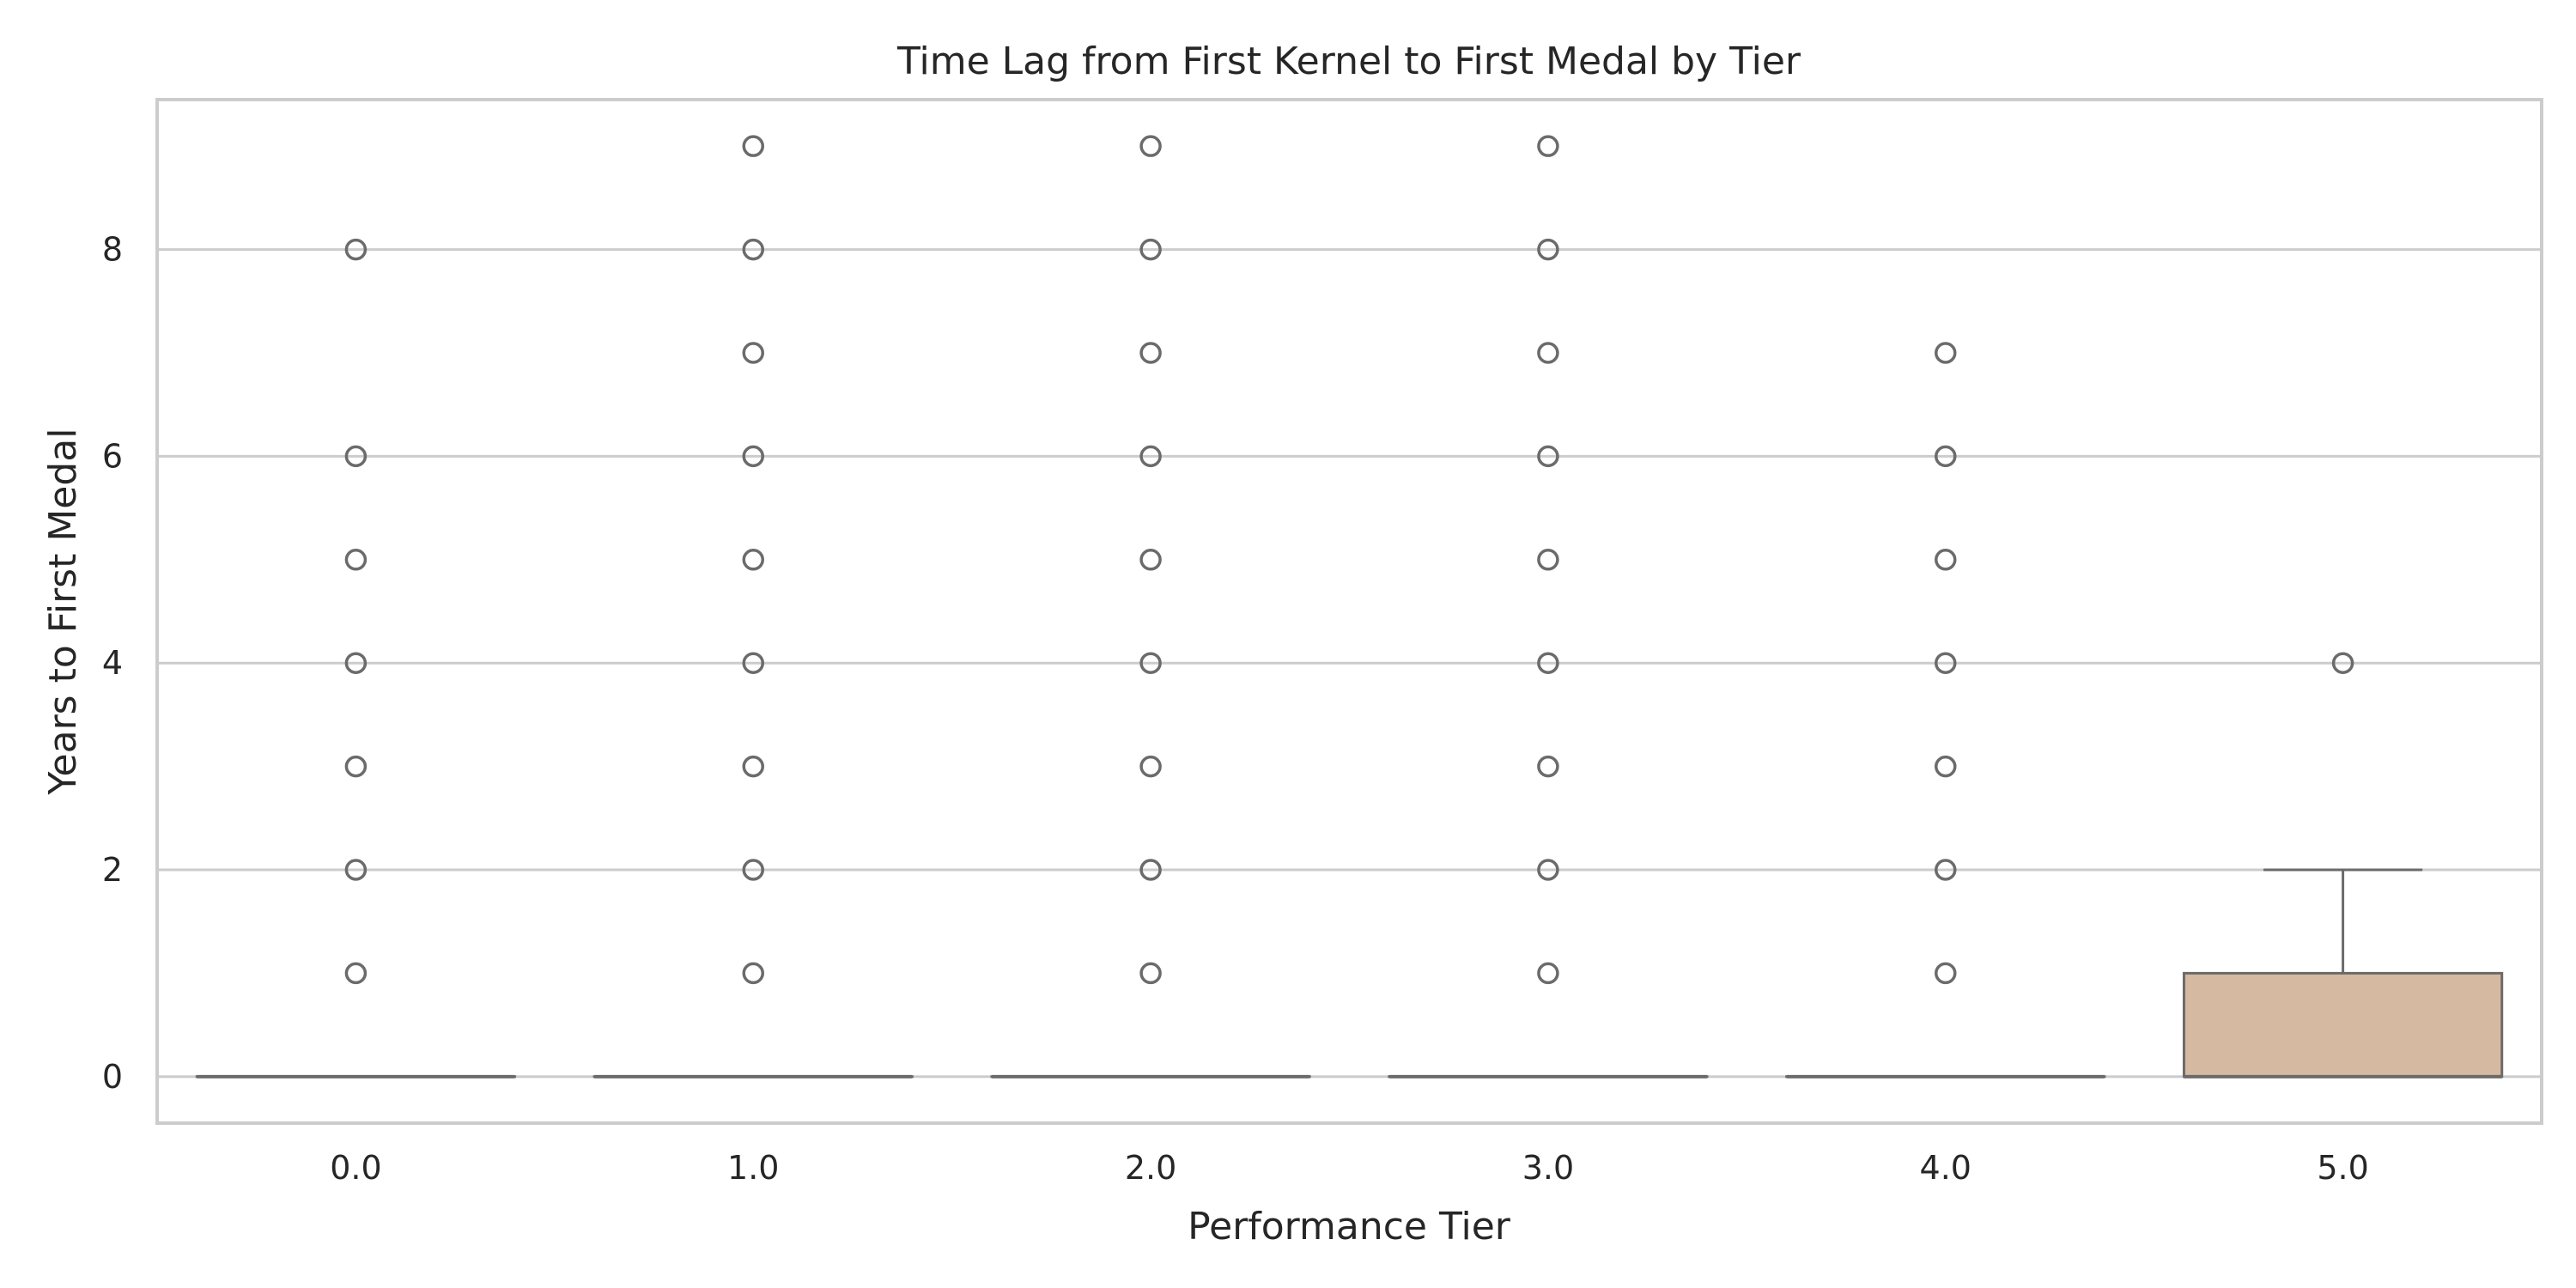 This screenshot has height=1288, width=2576. Describe the element at coordinates (1548, 1168) in the screenshot. I see `x-tick-label: 3.0` at that location.